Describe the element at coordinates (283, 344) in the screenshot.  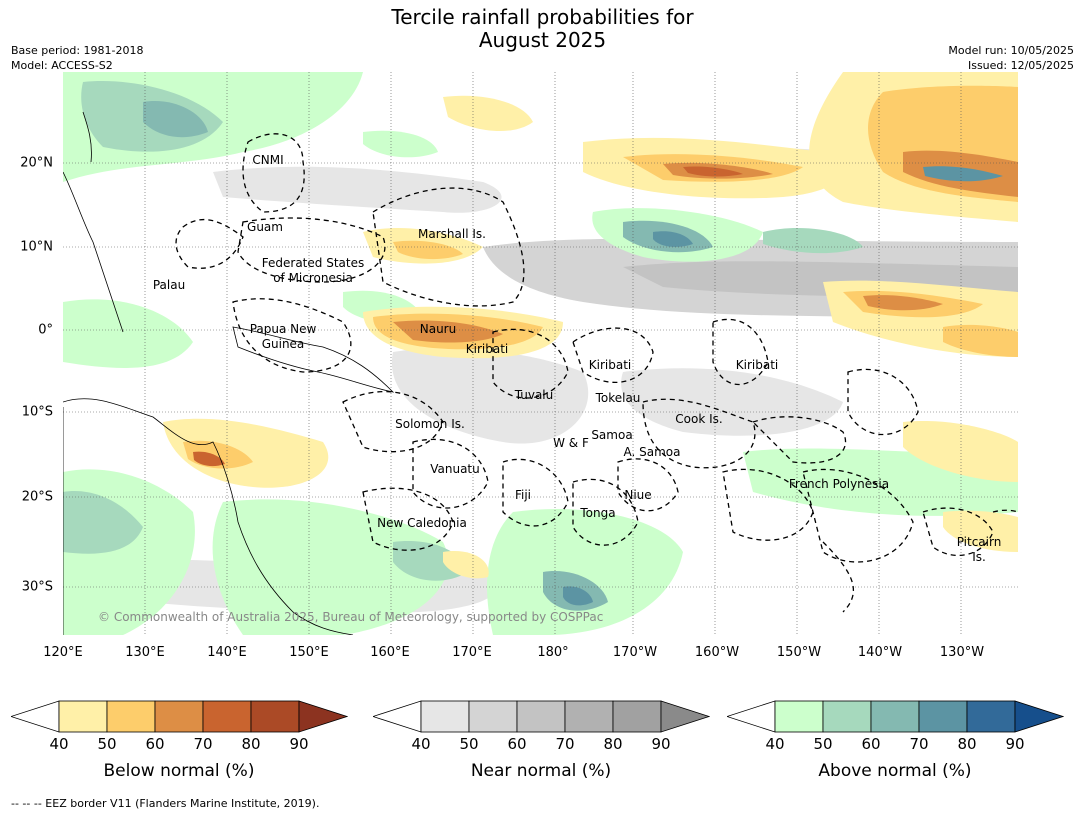
I see `label-png-2: Guinea` at that location.